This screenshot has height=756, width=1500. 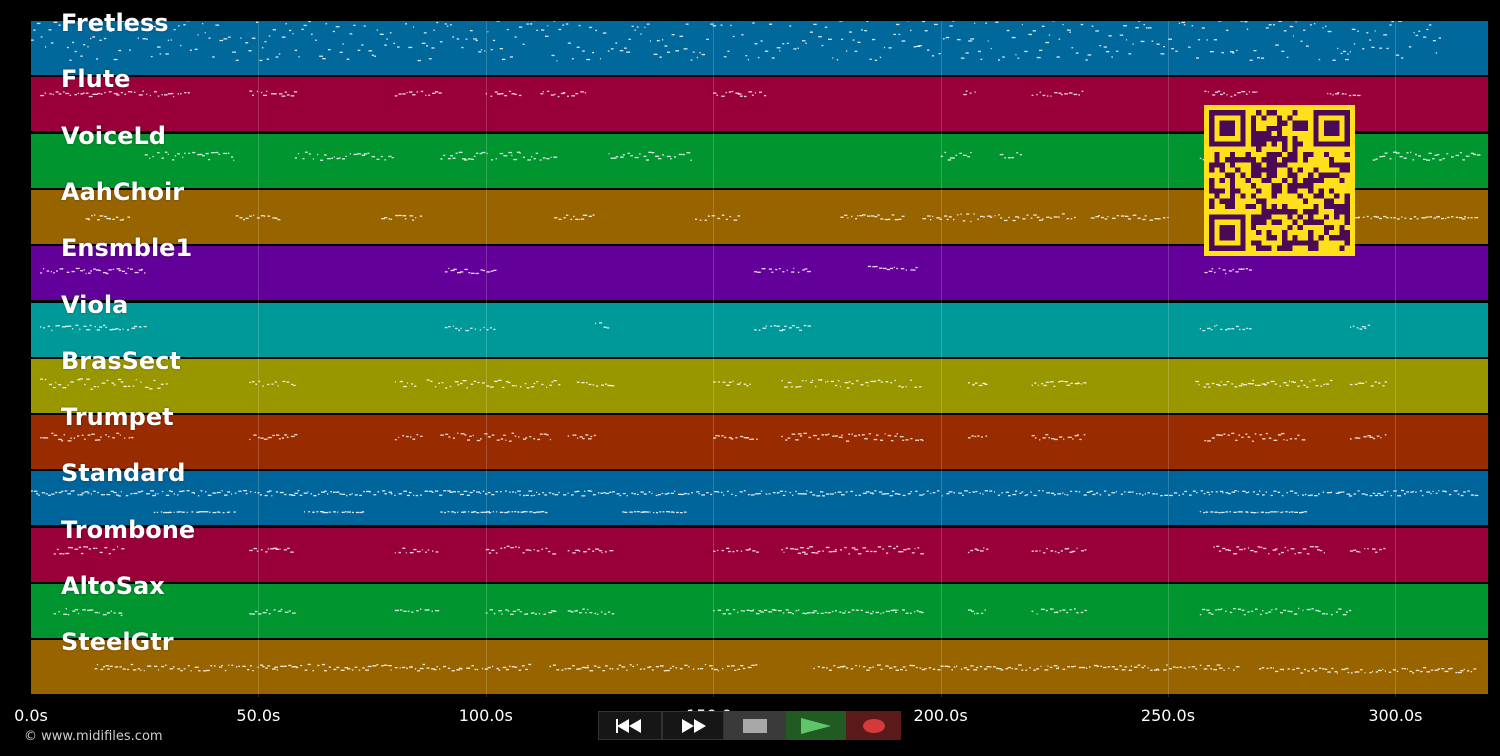 What do you see at coordinates (31, 715) in the screenshot?
I see `time-tick-label: 0.0s` at bounding box center [31, 715].